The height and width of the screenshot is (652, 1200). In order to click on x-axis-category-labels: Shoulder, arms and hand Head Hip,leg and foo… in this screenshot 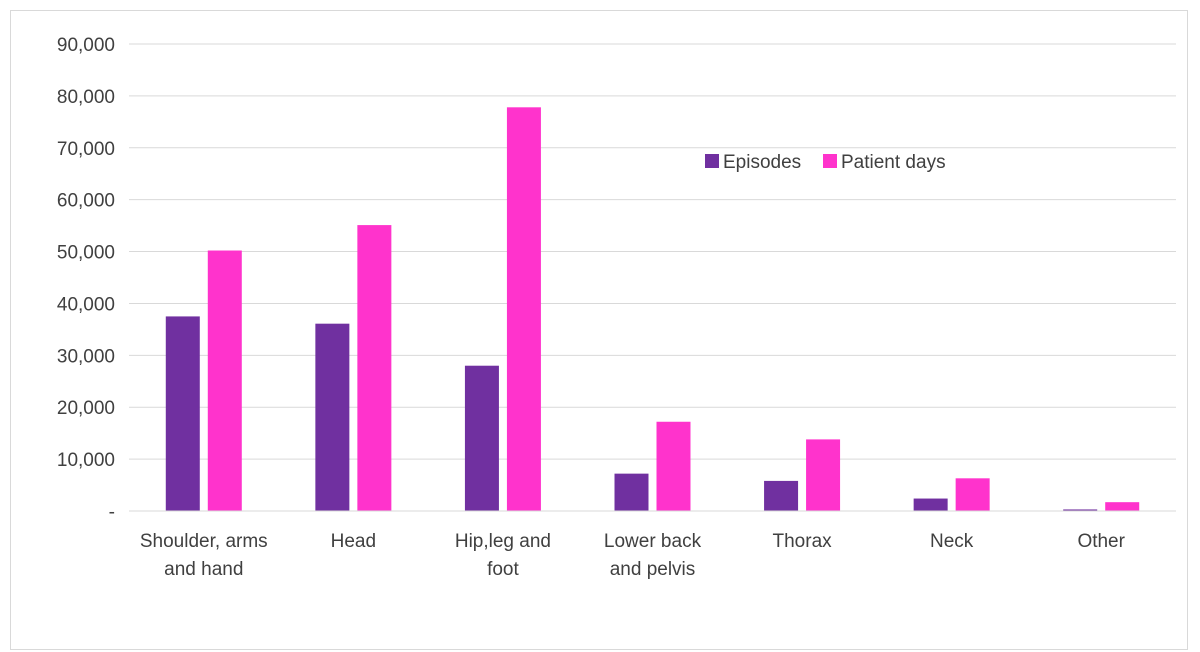, I will do `click(633, 555)`.